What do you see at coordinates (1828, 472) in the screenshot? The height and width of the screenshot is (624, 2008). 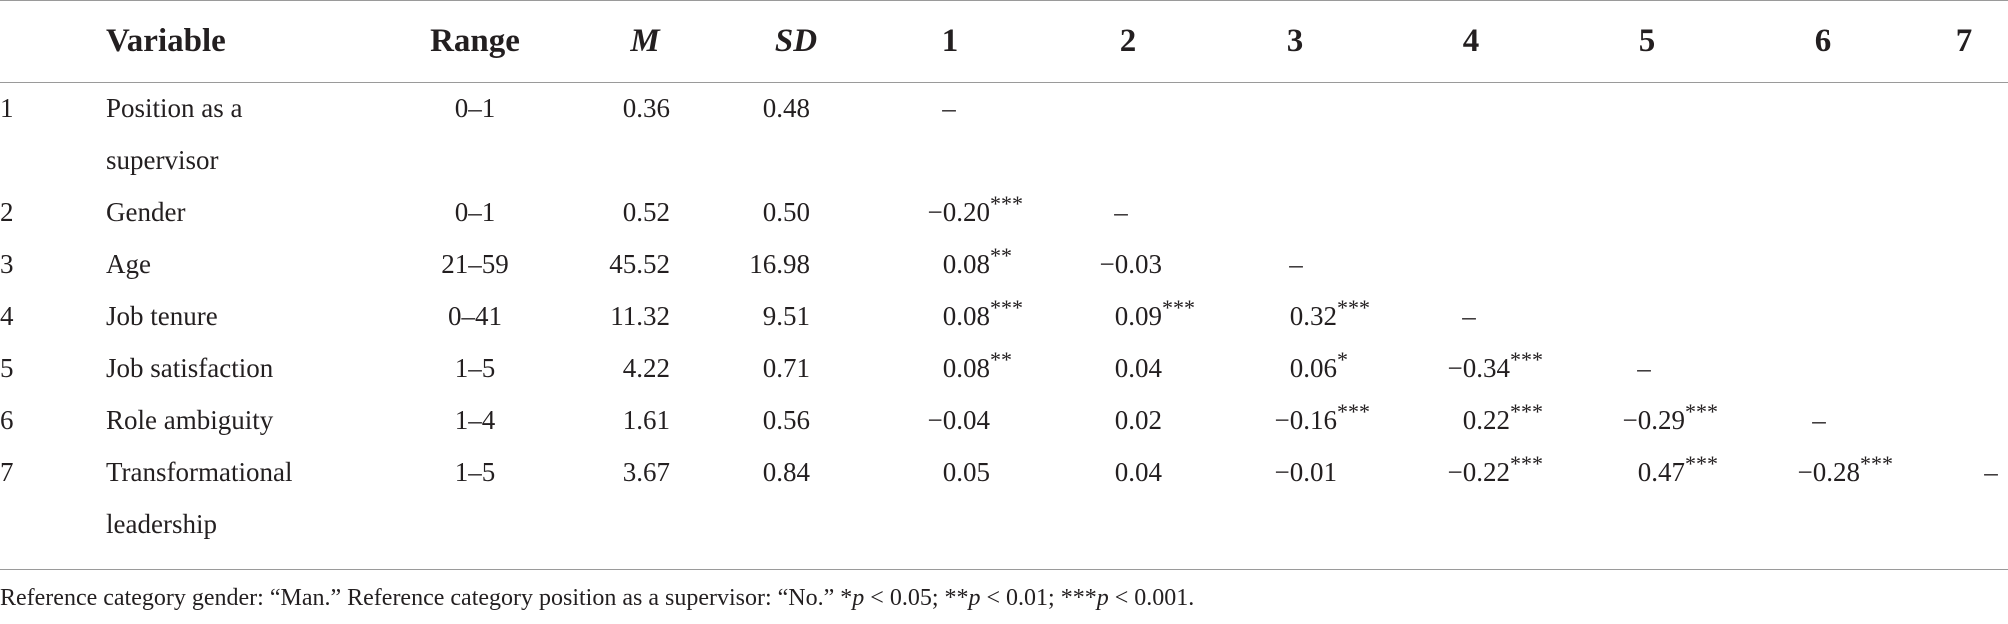 I see `correlation-value: −0.28` at bounding box center [1828, 472].